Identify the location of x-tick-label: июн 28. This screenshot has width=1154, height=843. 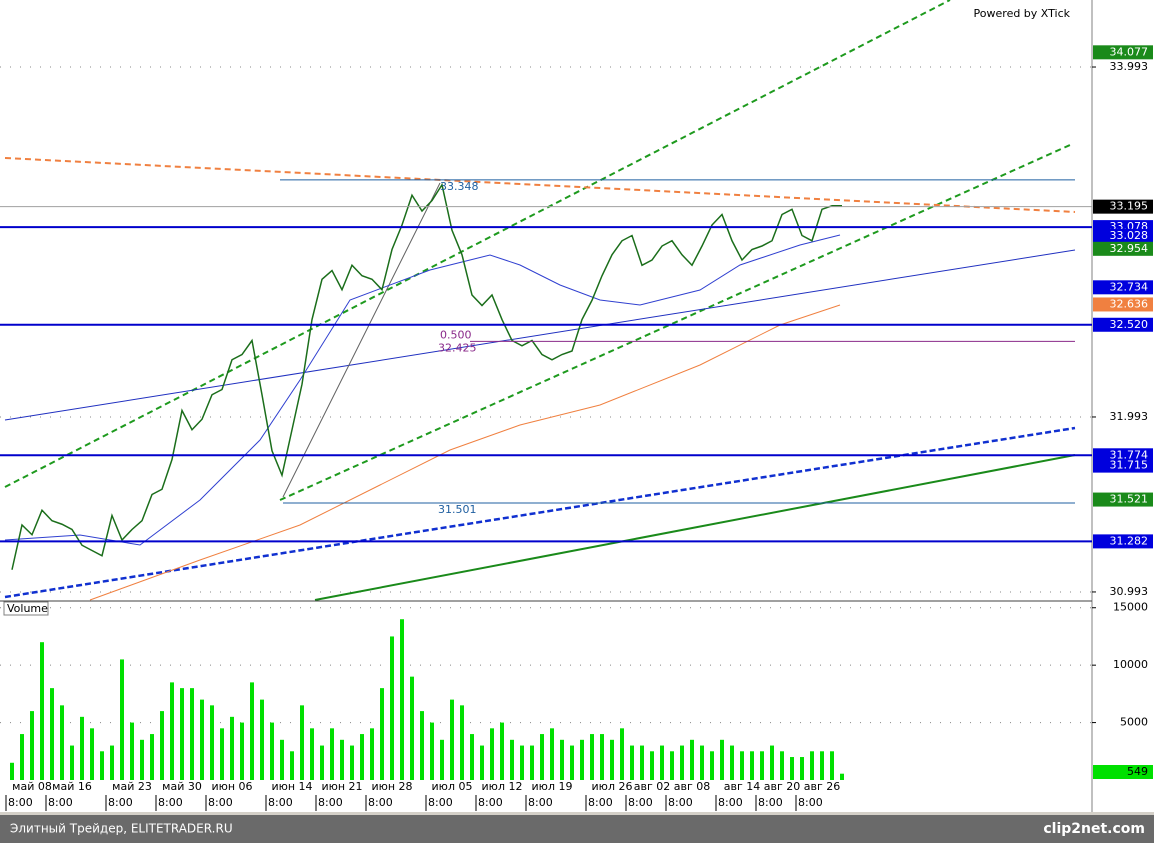
(391, 786).